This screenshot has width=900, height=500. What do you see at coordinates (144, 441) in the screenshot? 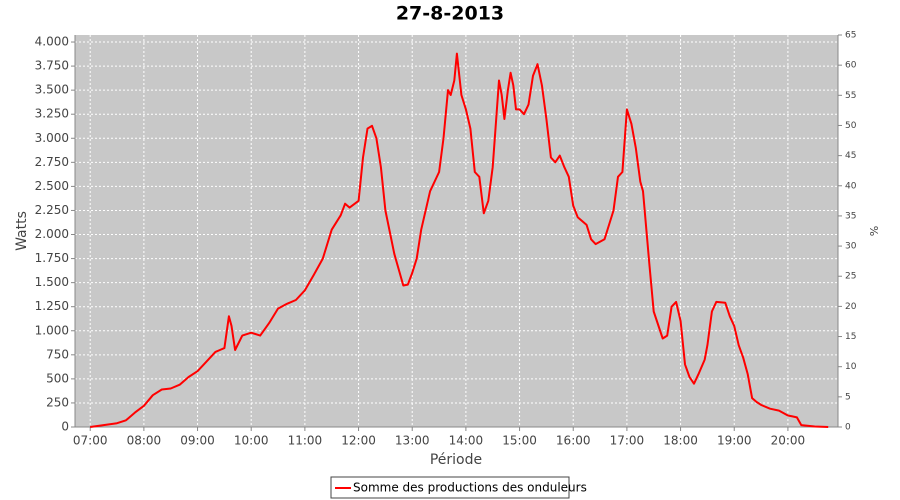
I see `x-tick-label: 08:00` at bounding box center [144, 441].